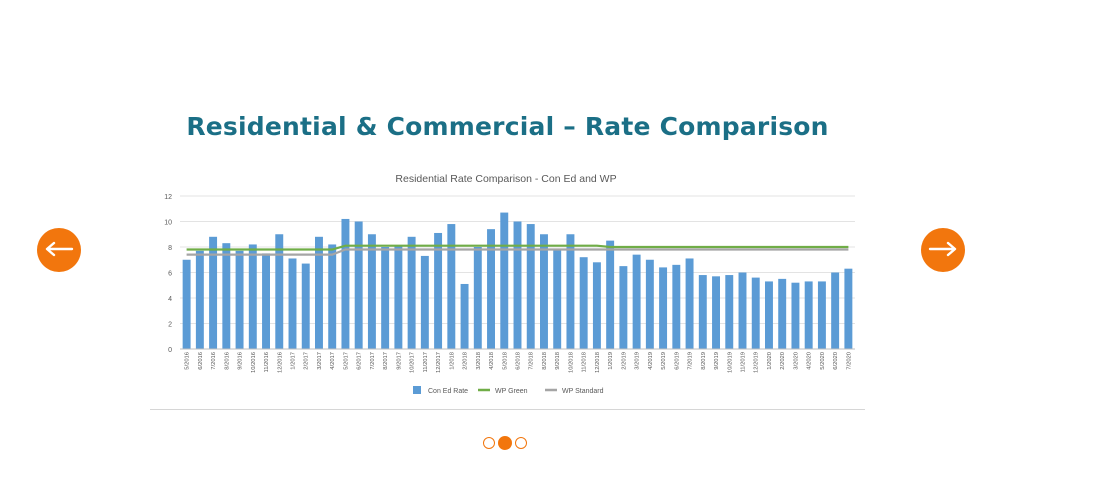 This screenshot has width=1099, height=492. I want to click on x-tick-label: 10/2016, so click(254, 362).